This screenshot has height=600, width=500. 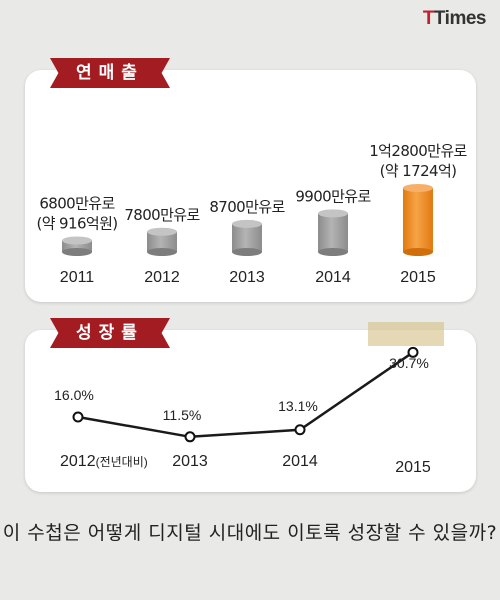 I want to click on bar-2013, so click(x=247, y=237).